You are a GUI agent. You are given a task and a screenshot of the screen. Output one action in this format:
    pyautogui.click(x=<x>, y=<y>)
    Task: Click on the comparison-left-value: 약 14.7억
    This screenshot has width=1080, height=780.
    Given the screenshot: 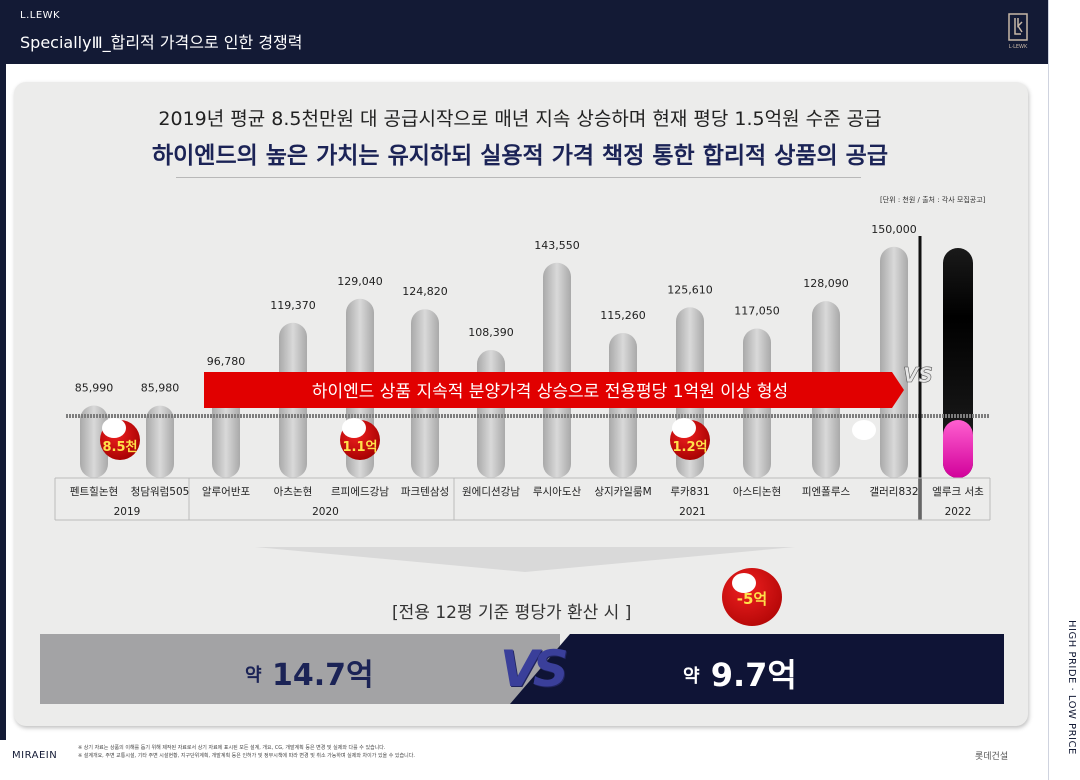 What is the action you would take?
    pyautogui.click(x=309, y=672)
    